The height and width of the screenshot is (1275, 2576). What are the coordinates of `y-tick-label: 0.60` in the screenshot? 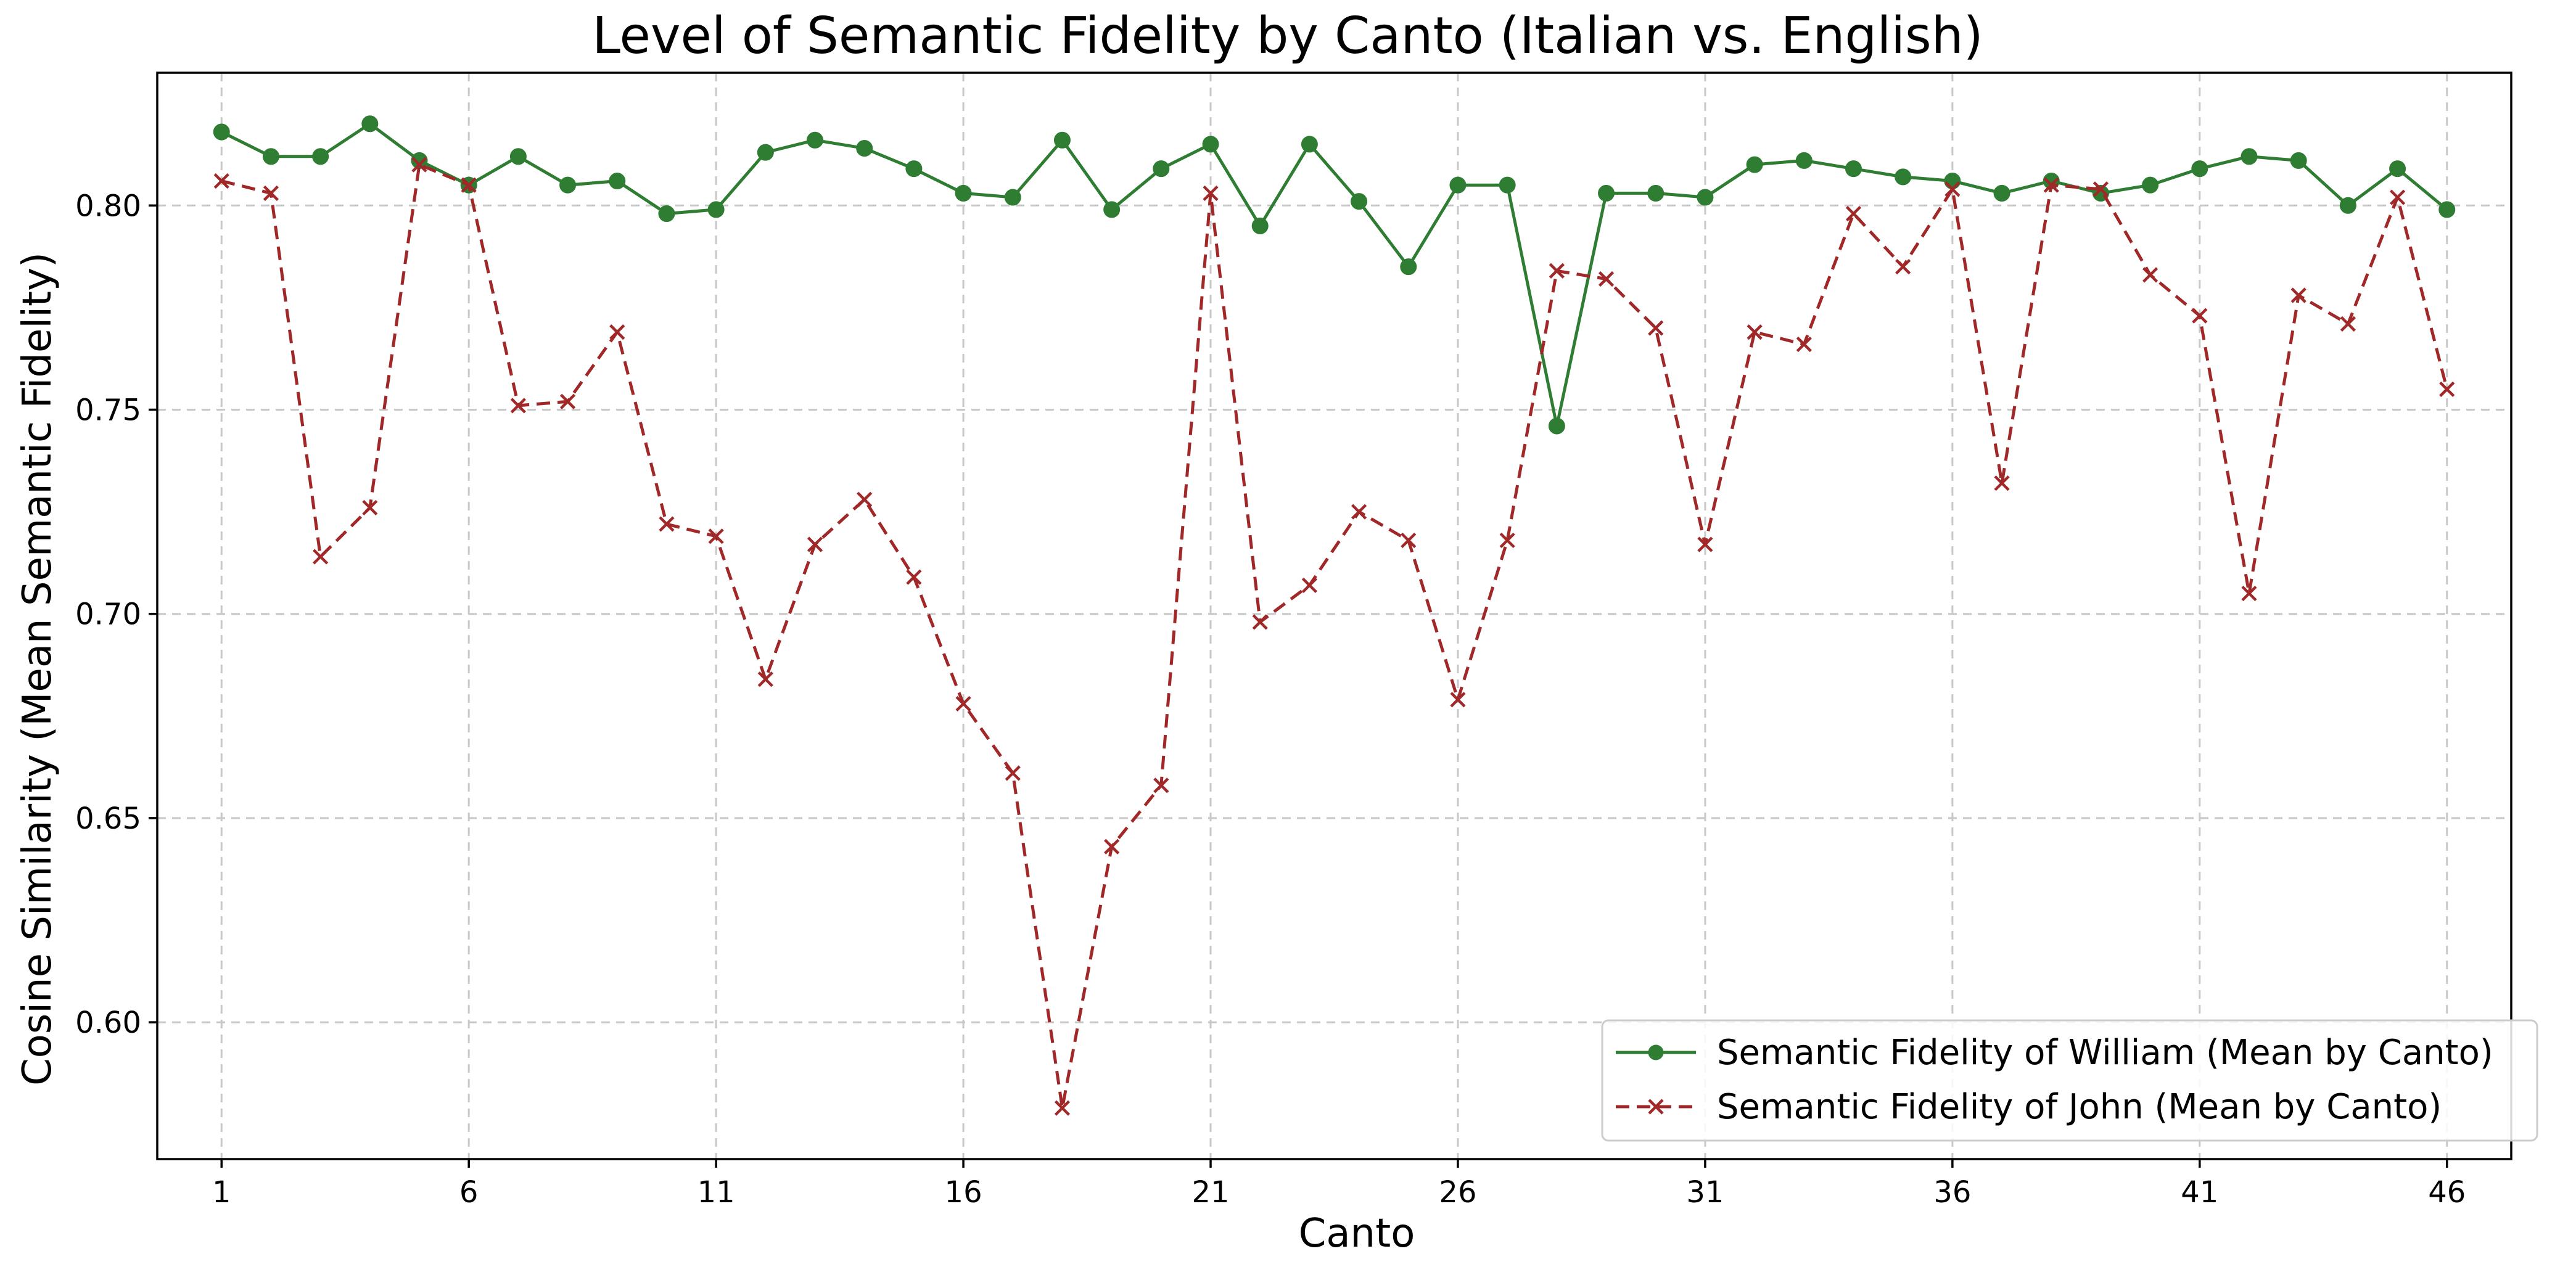 It's located at (108, 1023).